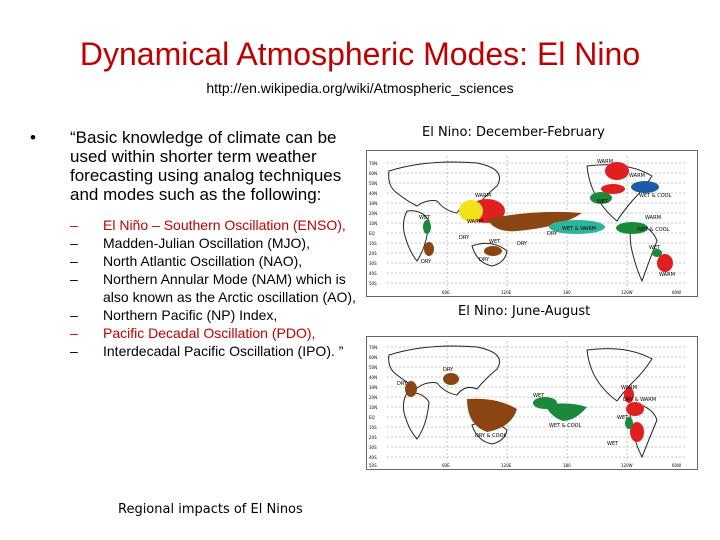 This screenshot has width=720, height=540. I want to click on sub-item-nao: – North Atlantic Oscillation (NAO),, so click(186, 261).